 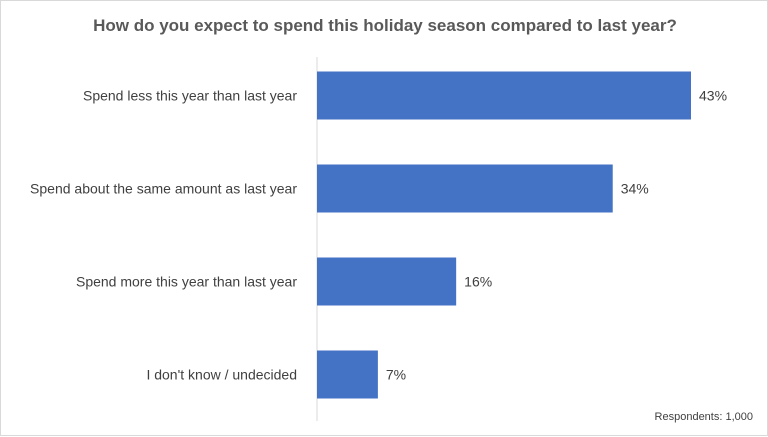 I want to click on category-label-1: Spend less this year than last year, so click(x=190, y=96).